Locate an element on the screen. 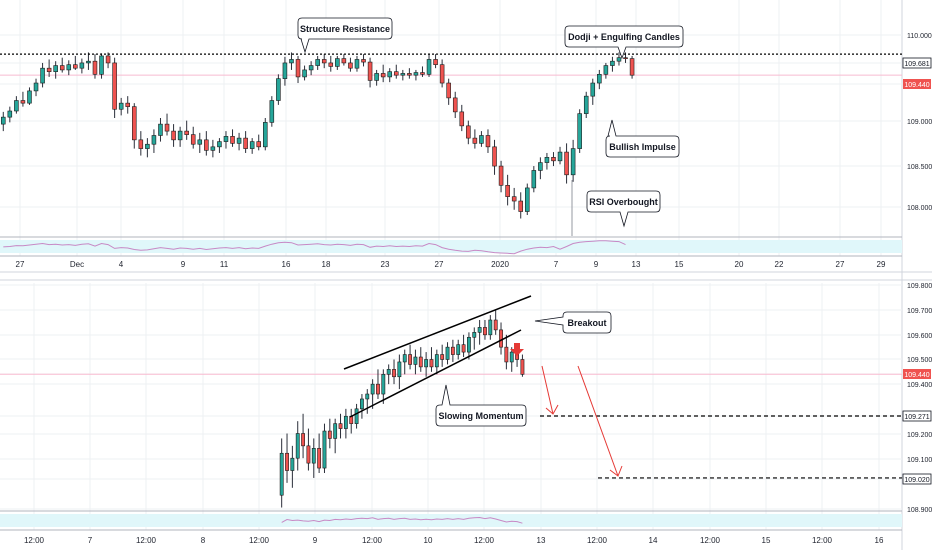 The height and width of the screenshot is (550, 932). callout: Dodji + Engulfing Candles is located at coordinates (624, 42).